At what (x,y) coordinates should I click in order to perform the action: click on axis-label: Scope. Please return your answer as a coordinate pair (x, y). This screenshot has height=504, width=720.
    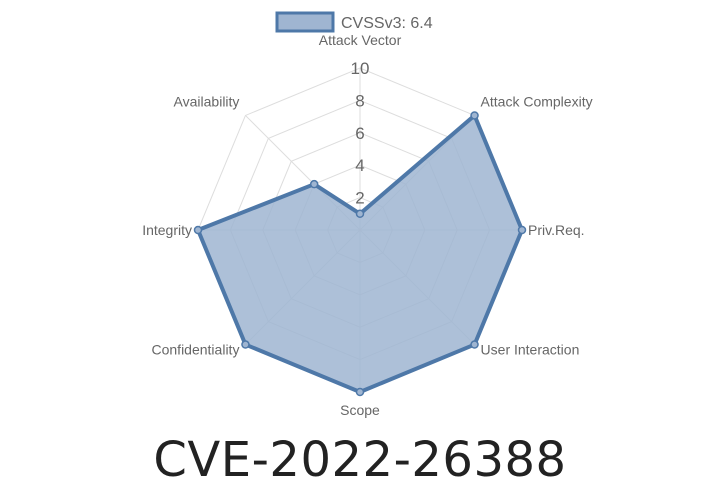
    Looking at the image, I should click on (360, 410).